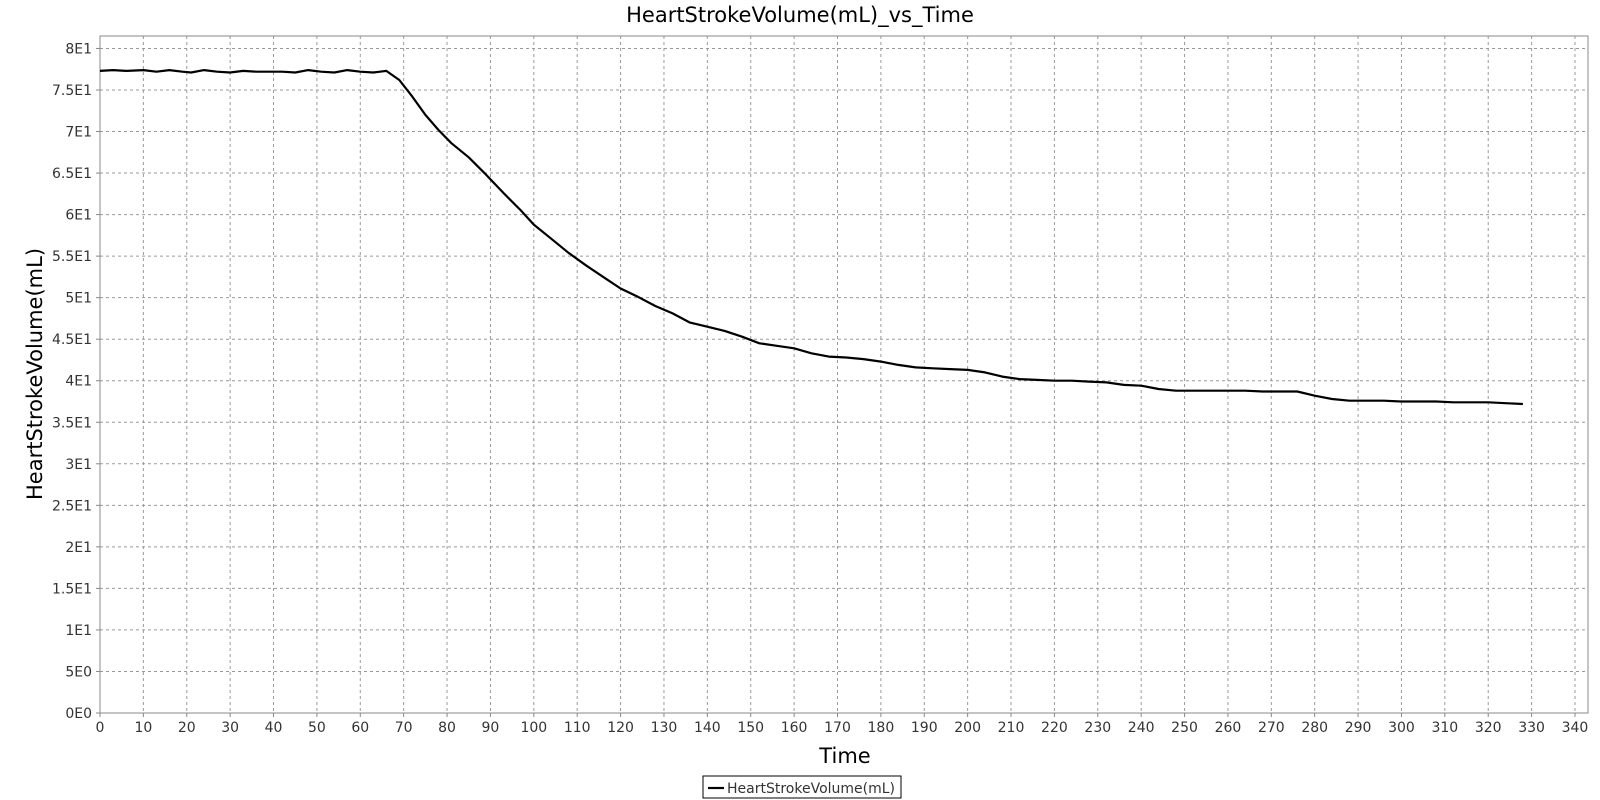 The width and height of the screenshot is (1600, 800). Describe the element at coordinates (274, 728) in the screenshot. I see `x-tick-label: 40` at that location.